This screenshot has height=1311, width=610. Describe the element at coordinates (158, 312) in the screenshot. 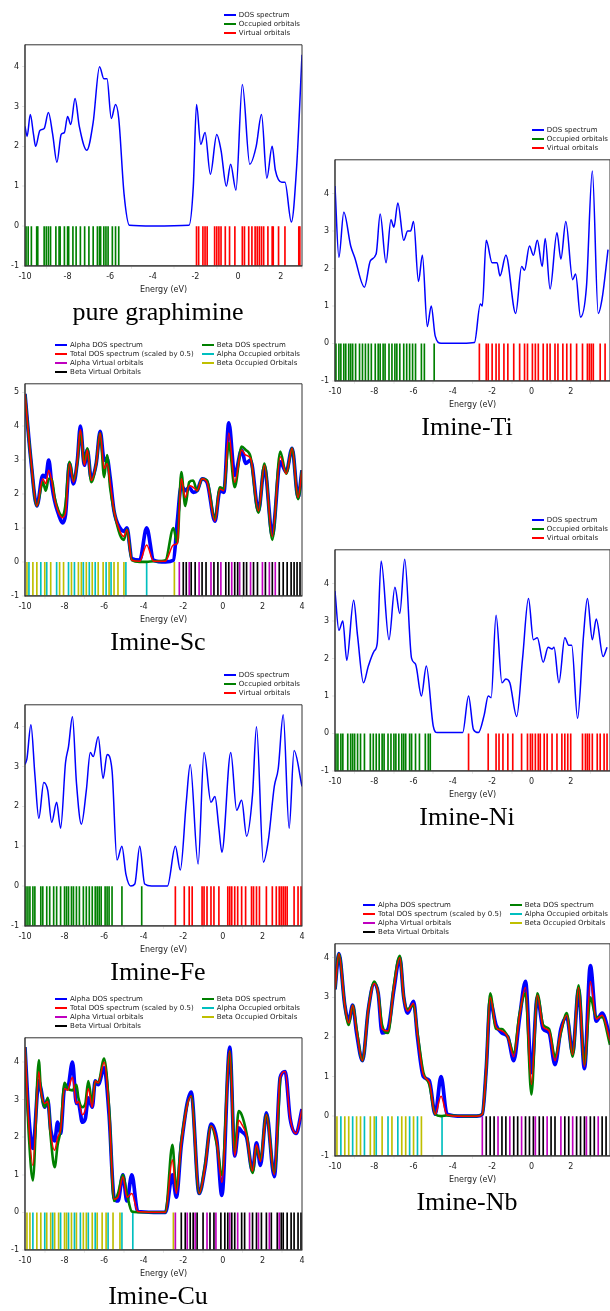

I see `text: pure graphimine` at that location.